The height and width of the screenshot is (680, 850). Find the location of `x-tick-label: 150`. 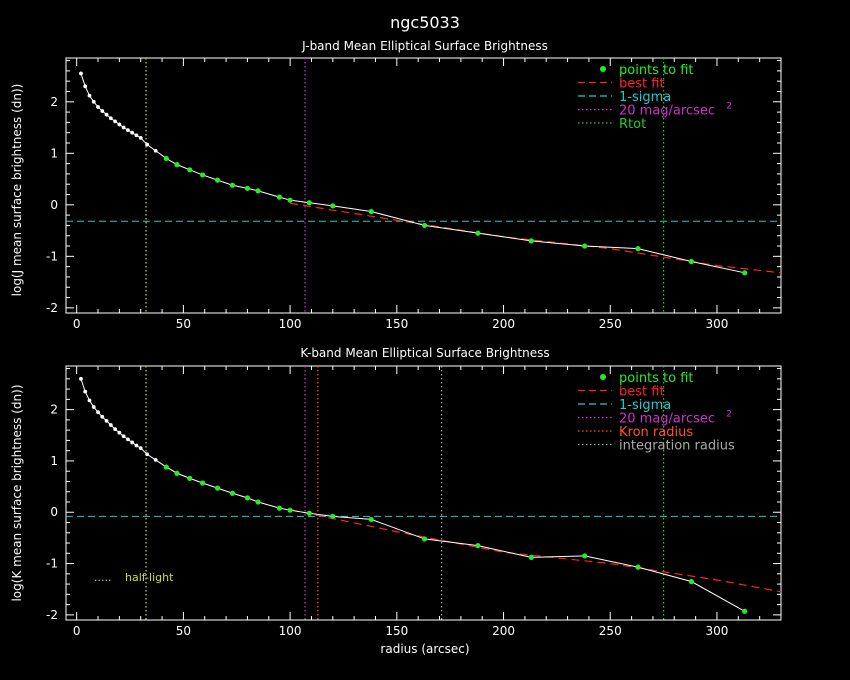

x-tick-label: 150 is located at coordinates (396, 324).